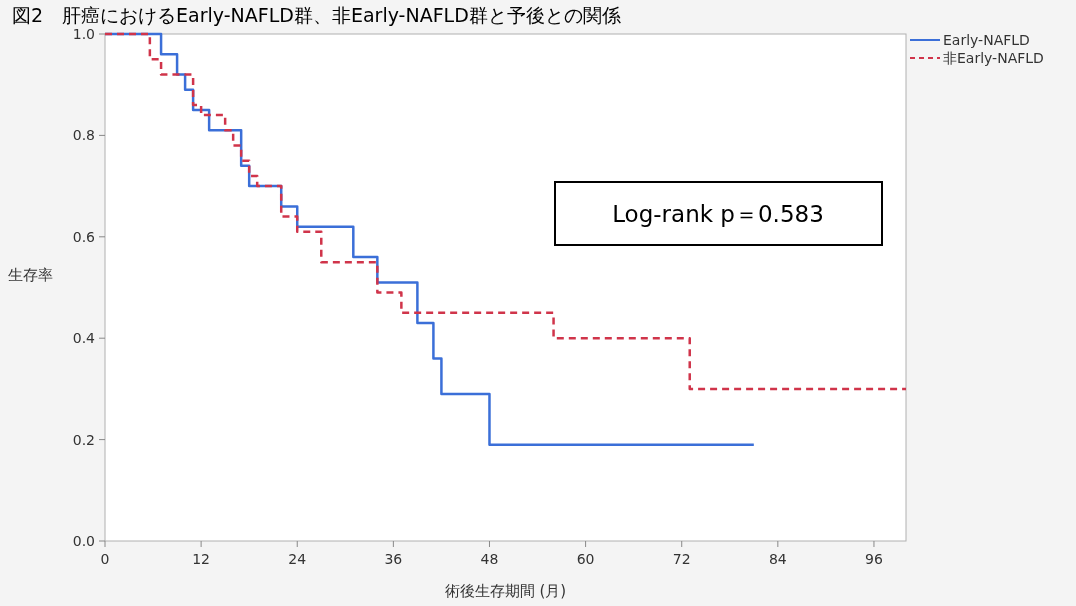 Image resolution: width=1076 pixels, height=606 pixels. What do you see at coordinates (316, 15) in the screenshot?
I see `chart-title: 図2 肝癌におけるEarly-NAFLD群、非Early-NAFLD群と予後との関係` at bounding box center [316, 15].